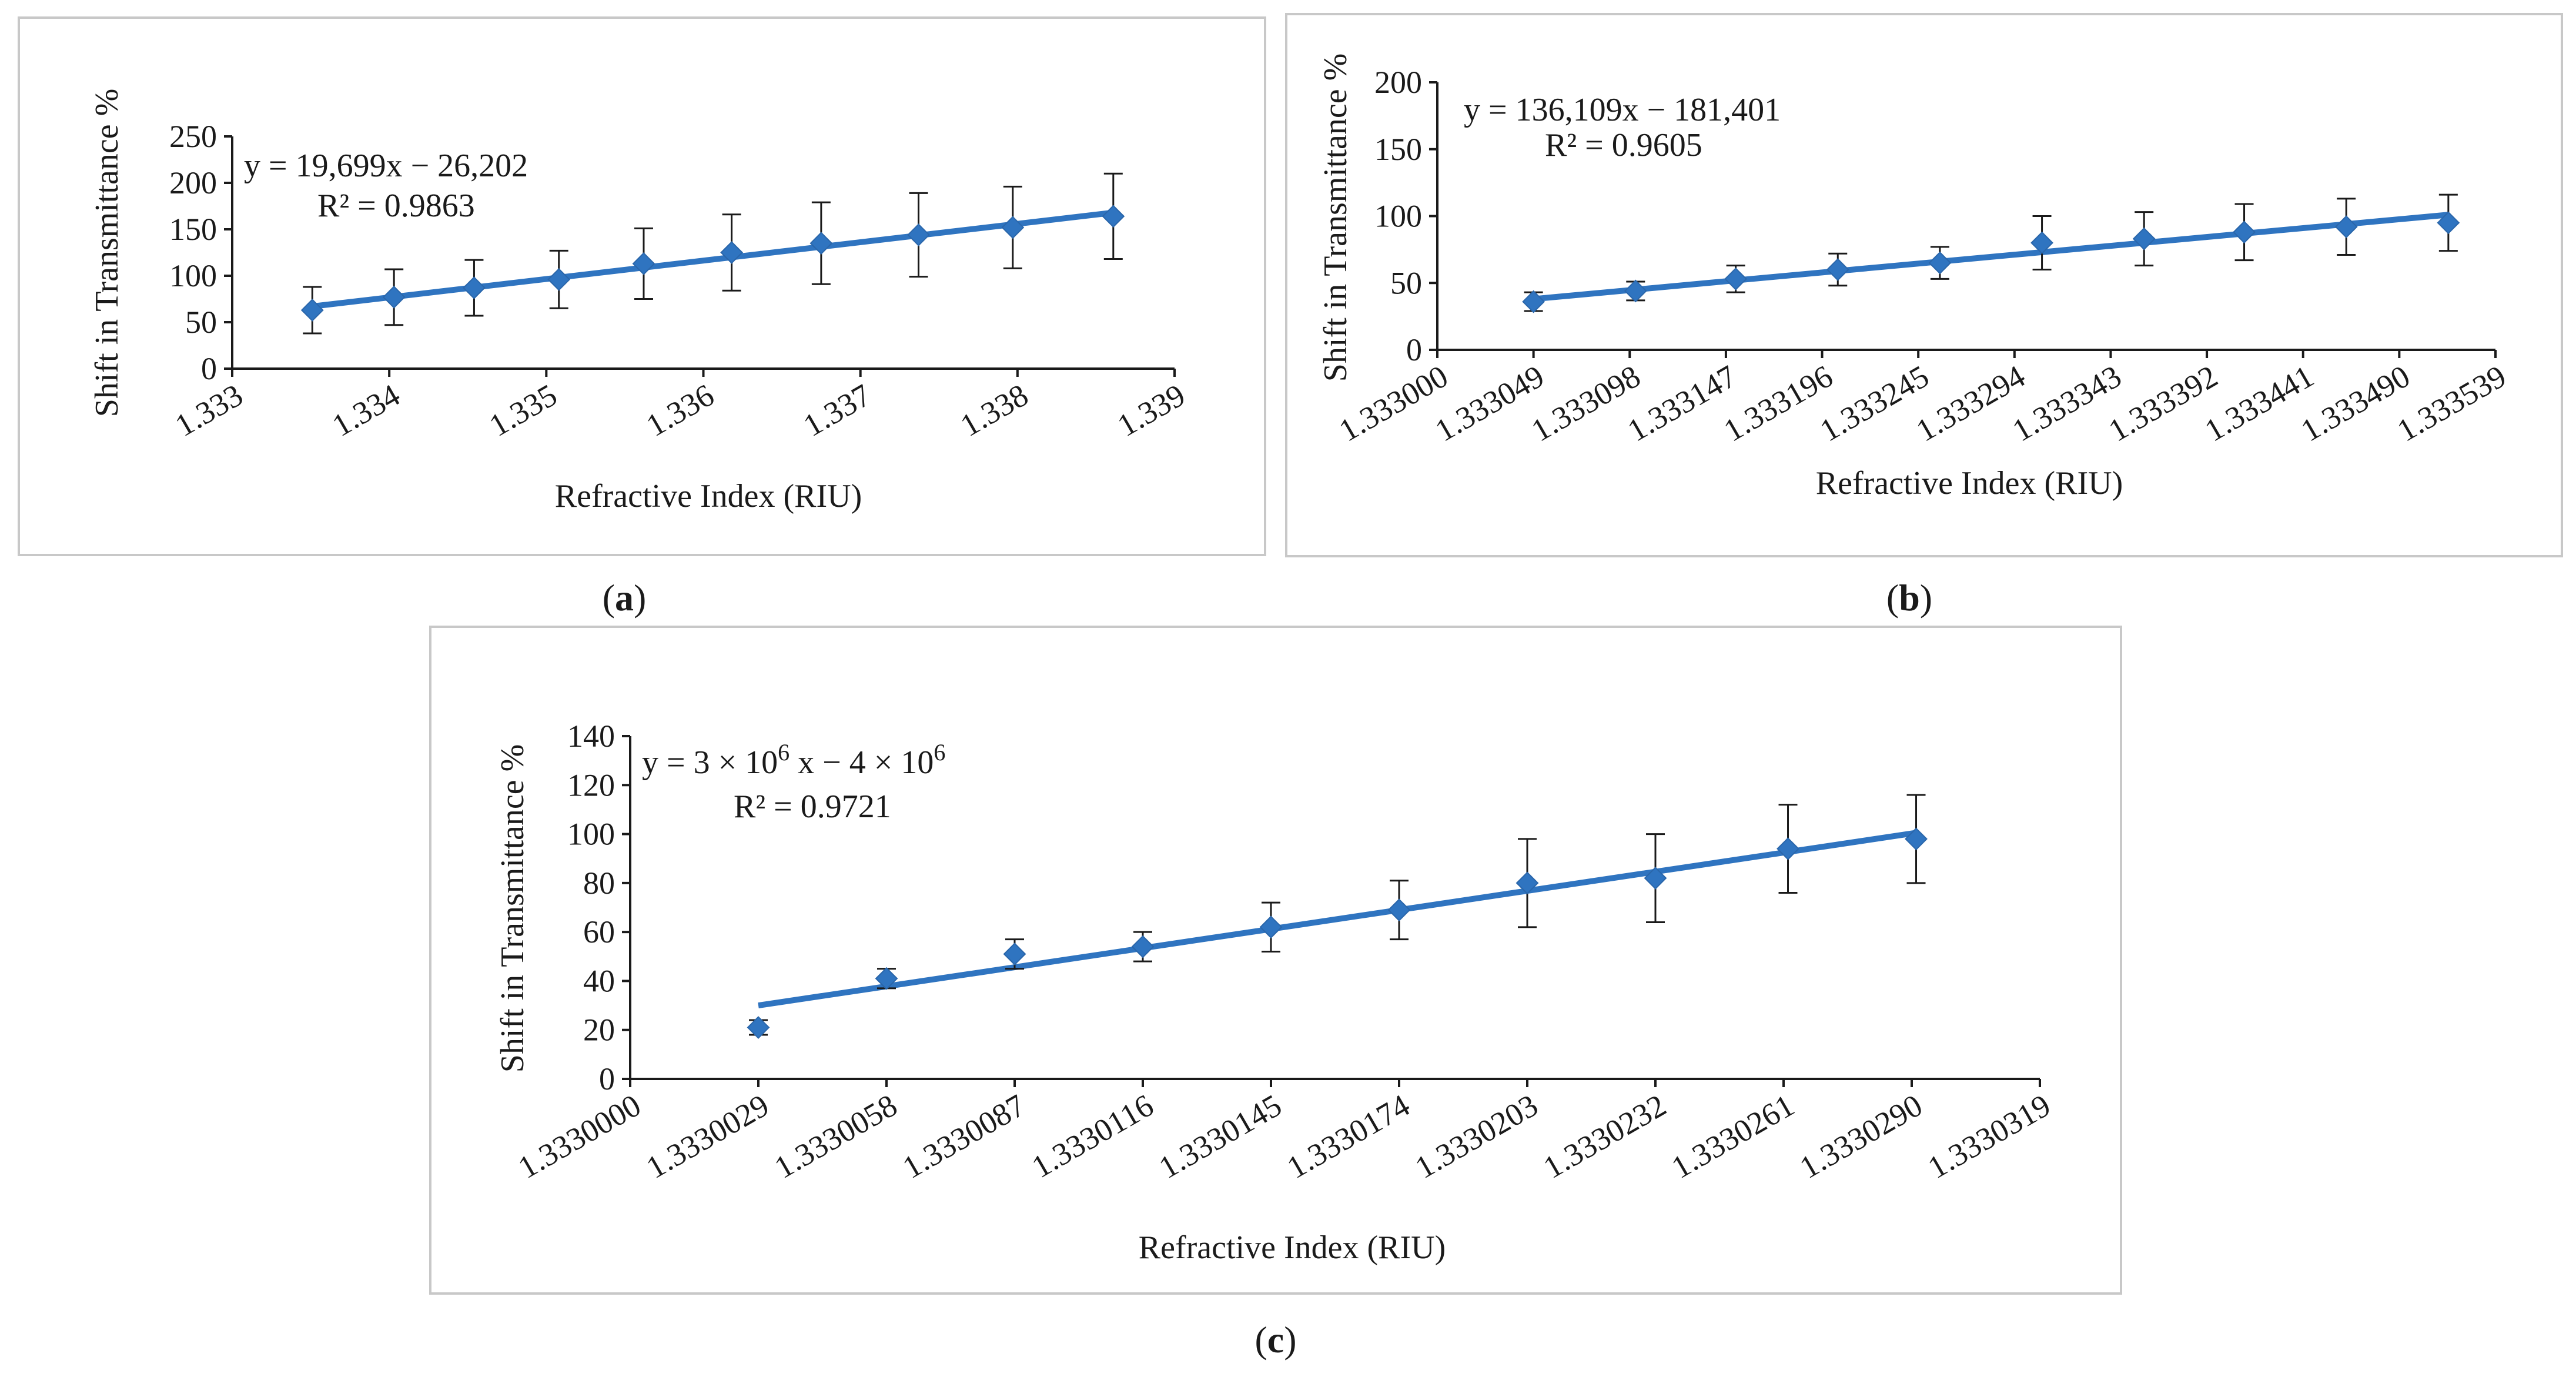 The height and width of the screenshot is (1377, 2576). I want to click on panel-b-letter: b, so click(1909, 598).